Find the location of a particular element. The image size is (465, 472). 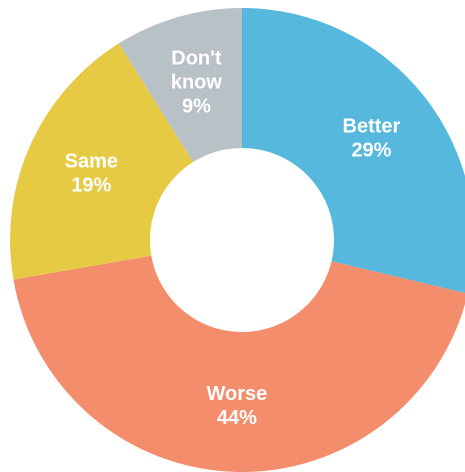

slice-label-better: Better 29% is located at coordinates (372, 139).